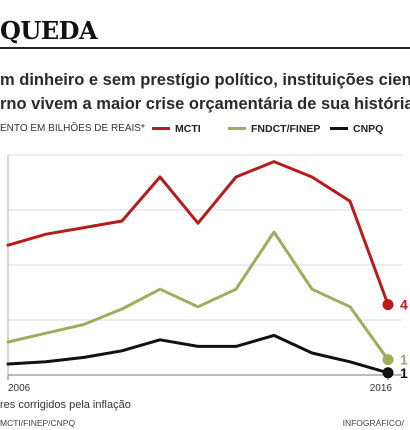 Image resolution: width=410 pixels, height=430 pixels. Describe the element at coordinates (404, 373) in the screenshot. I see `endpoint-label-cnpq: 1` at that location.